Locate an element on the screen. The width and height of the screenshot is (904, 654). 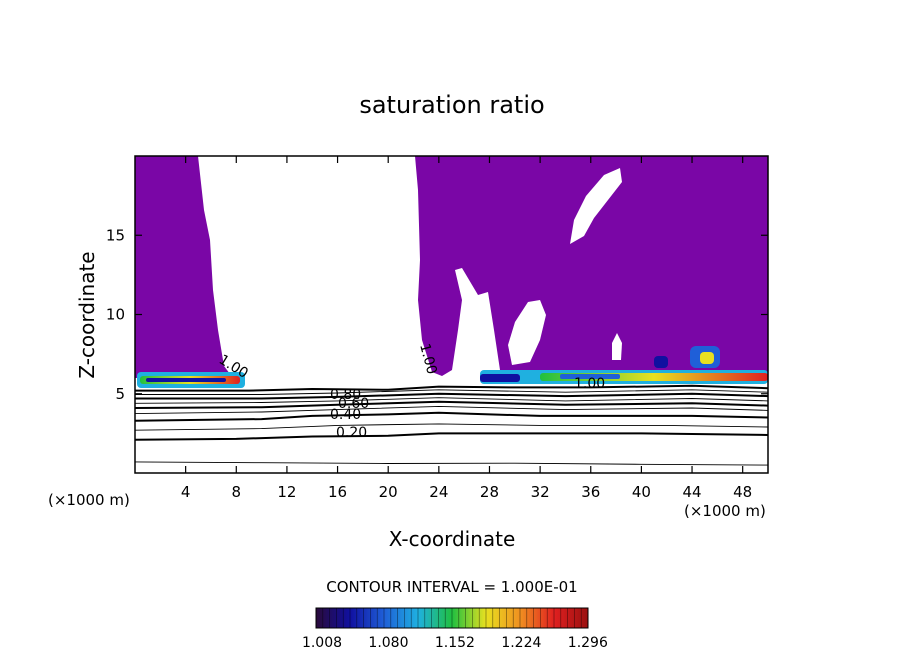
colorbar-ticks is located at coordinates (452, 618).